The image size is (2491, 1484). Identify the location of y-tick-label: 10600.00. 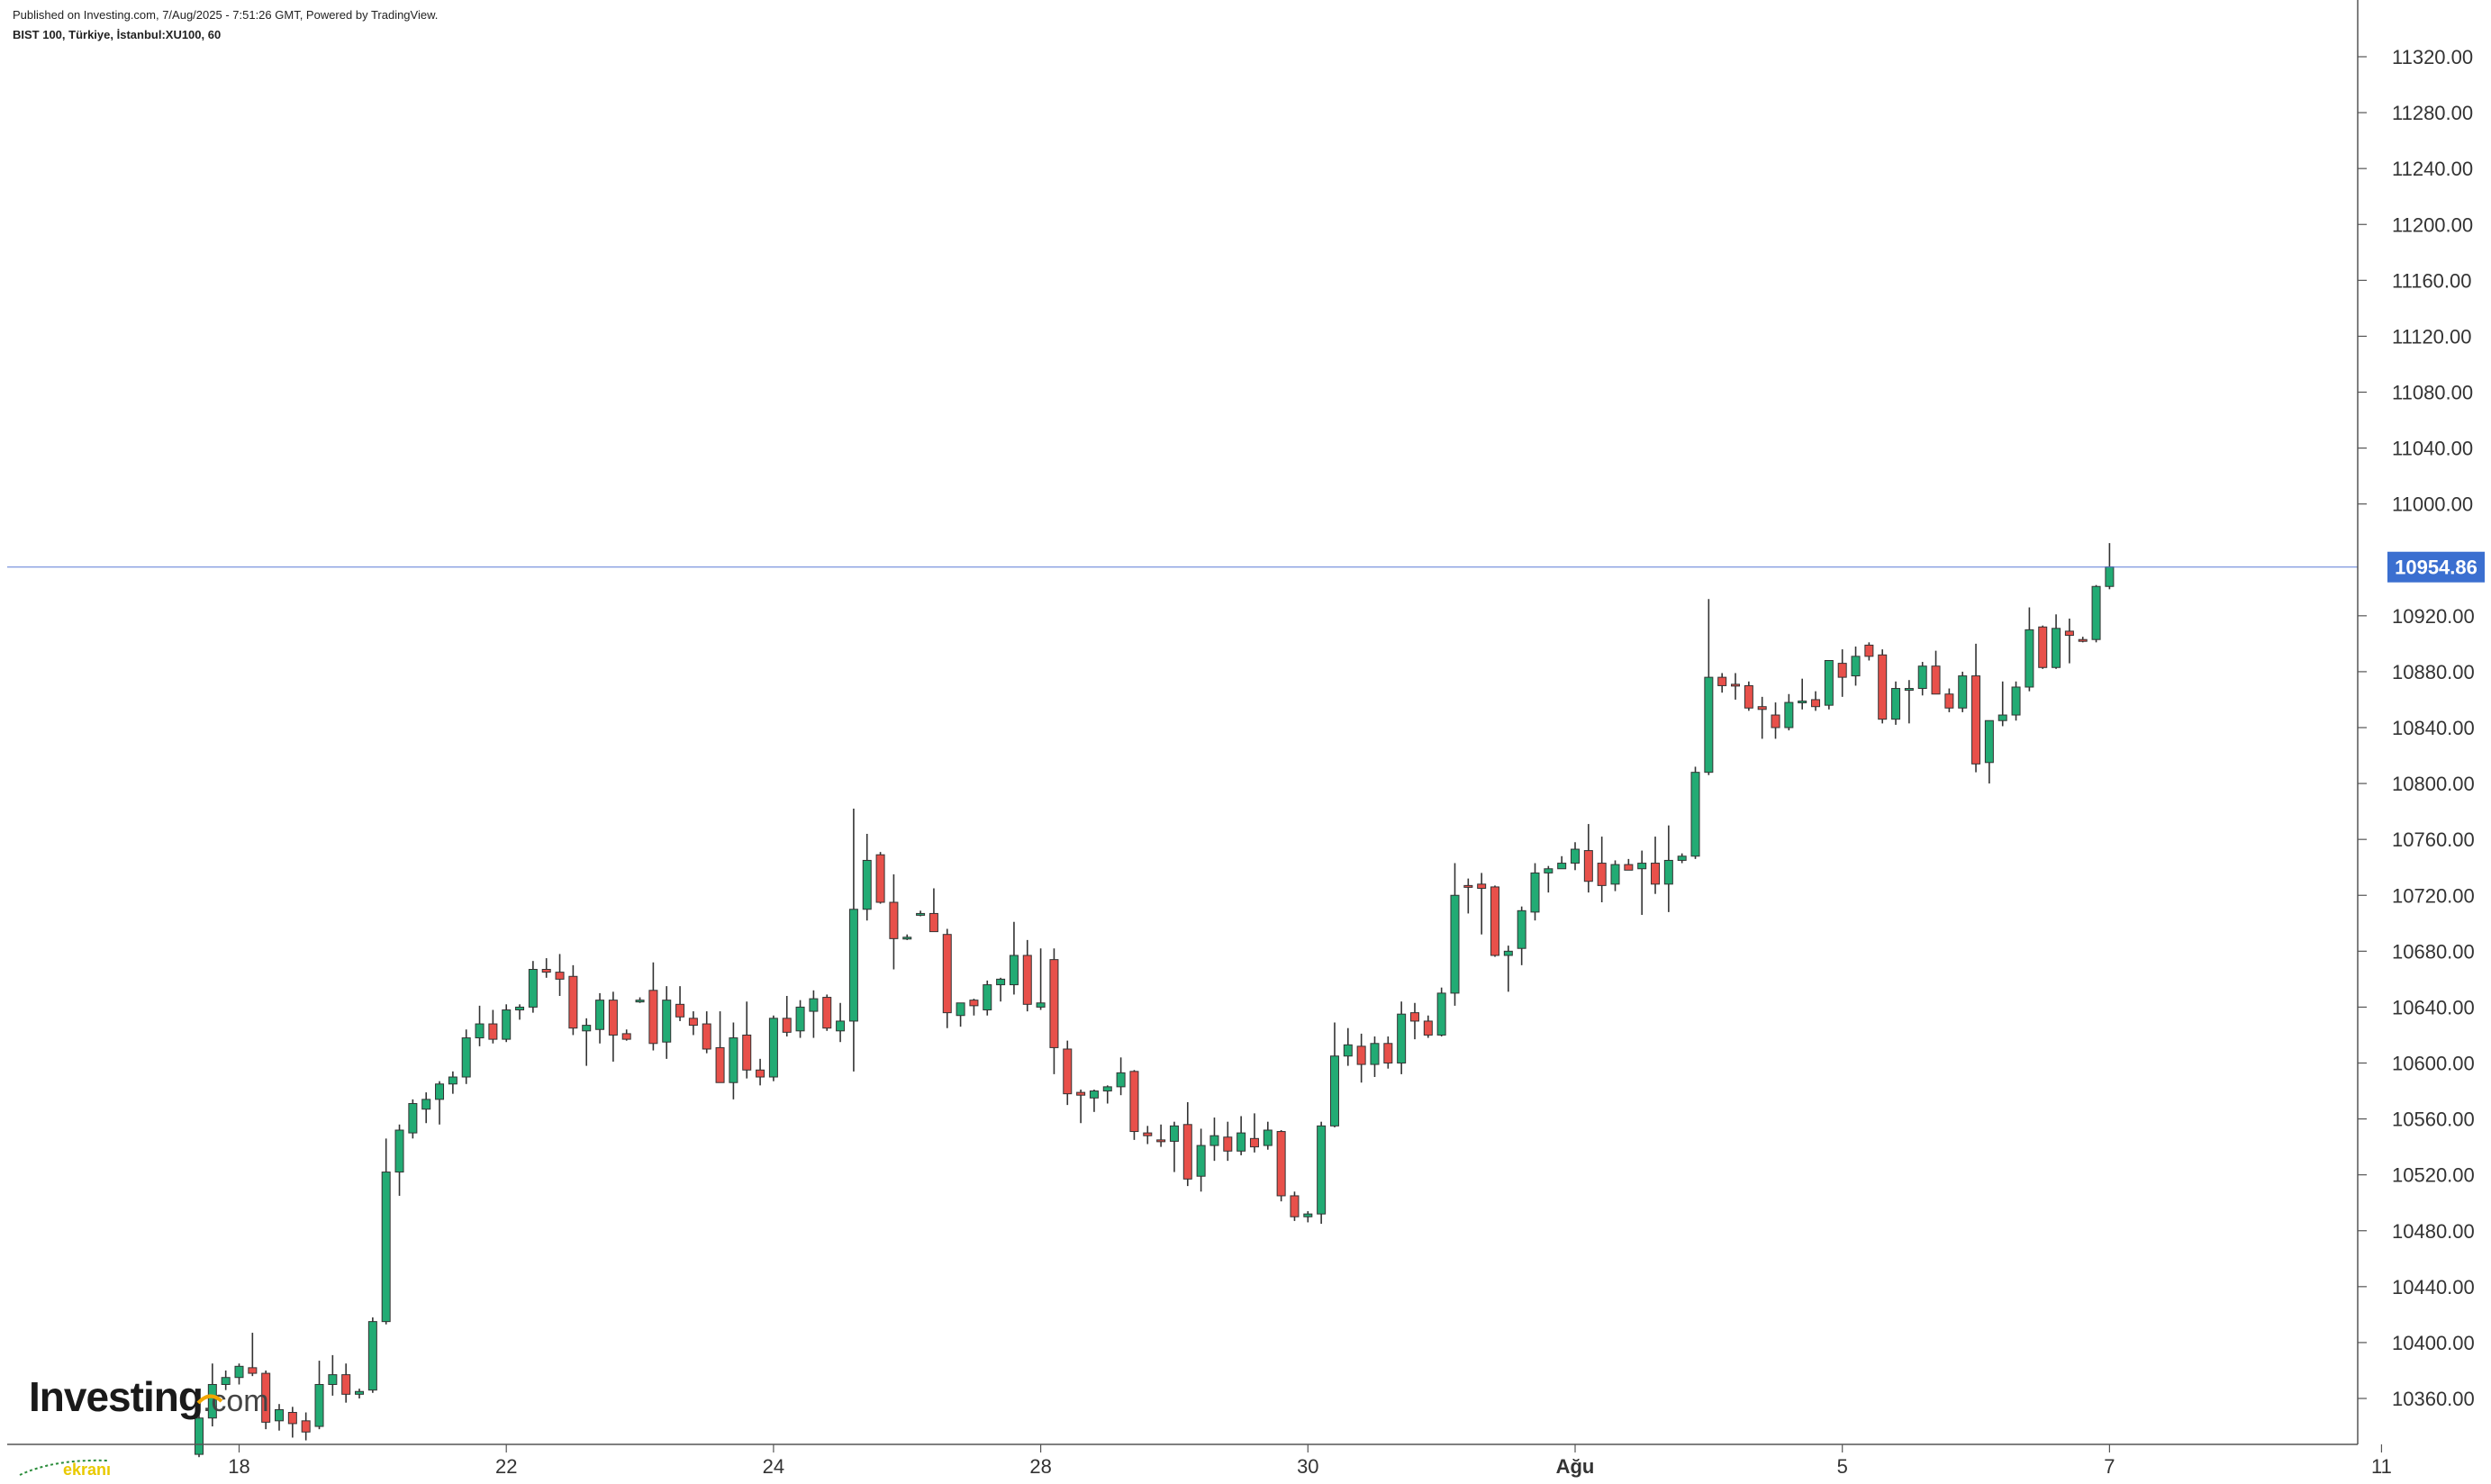
(2433, 1064).